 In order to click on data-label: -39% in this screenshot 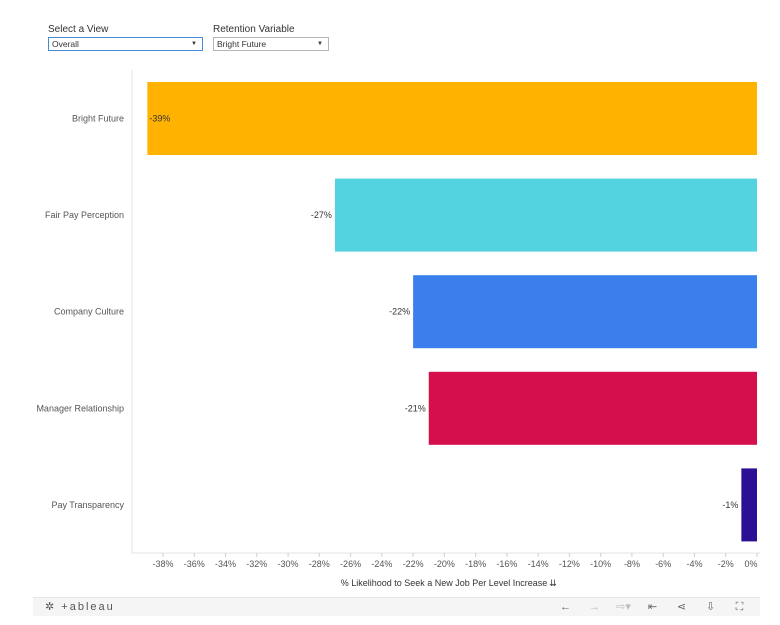, I will do `click(159, 119)`.